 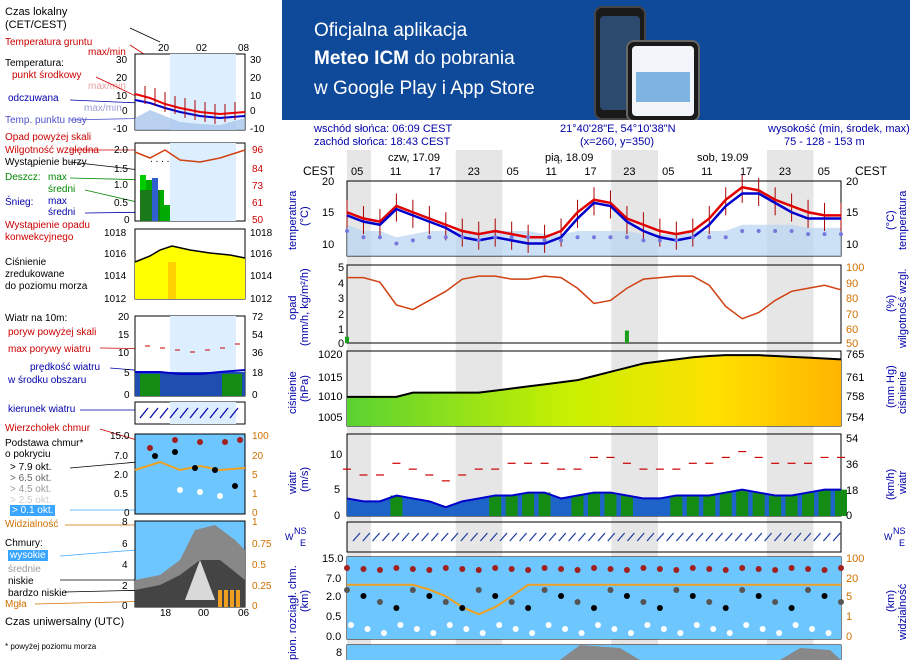 What do you see at coordinates (333, 617) in the screenshot?
I see `cloud-tick: 0.5` at bounding box center [333, 617].